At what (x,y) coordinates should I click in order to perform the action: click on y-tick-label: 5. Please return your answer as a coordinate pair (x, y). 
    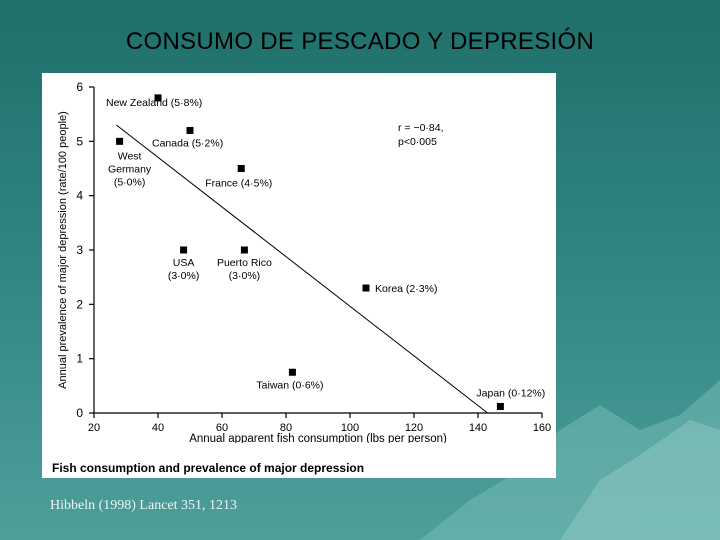
    Looking at the image, I should click on (79, 141).